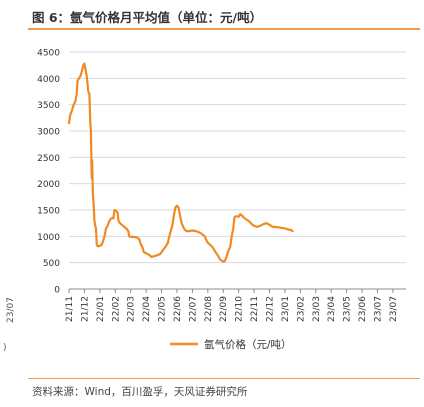 This screenshot has width=424, height=407. What do you see at coordinates (48, 54) in the screenshot?
I see `y-tick-label: 4500` at bounding box center [48, 54].